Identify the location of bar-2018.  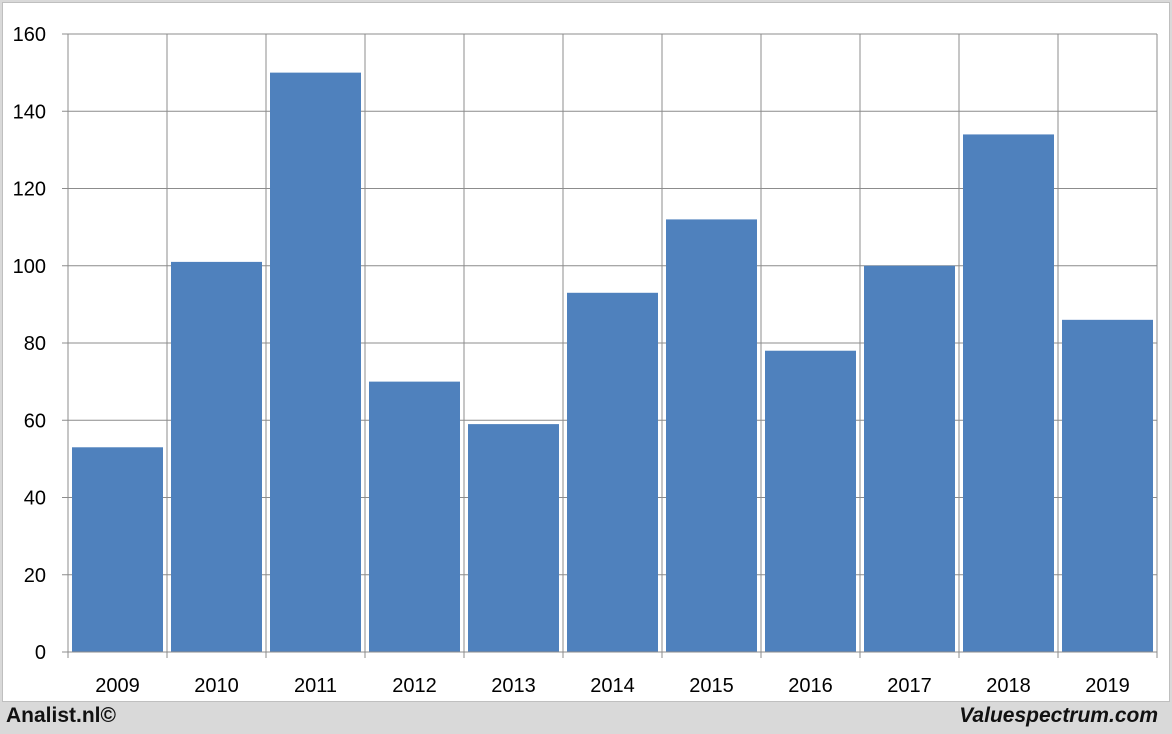
(1008, 393).